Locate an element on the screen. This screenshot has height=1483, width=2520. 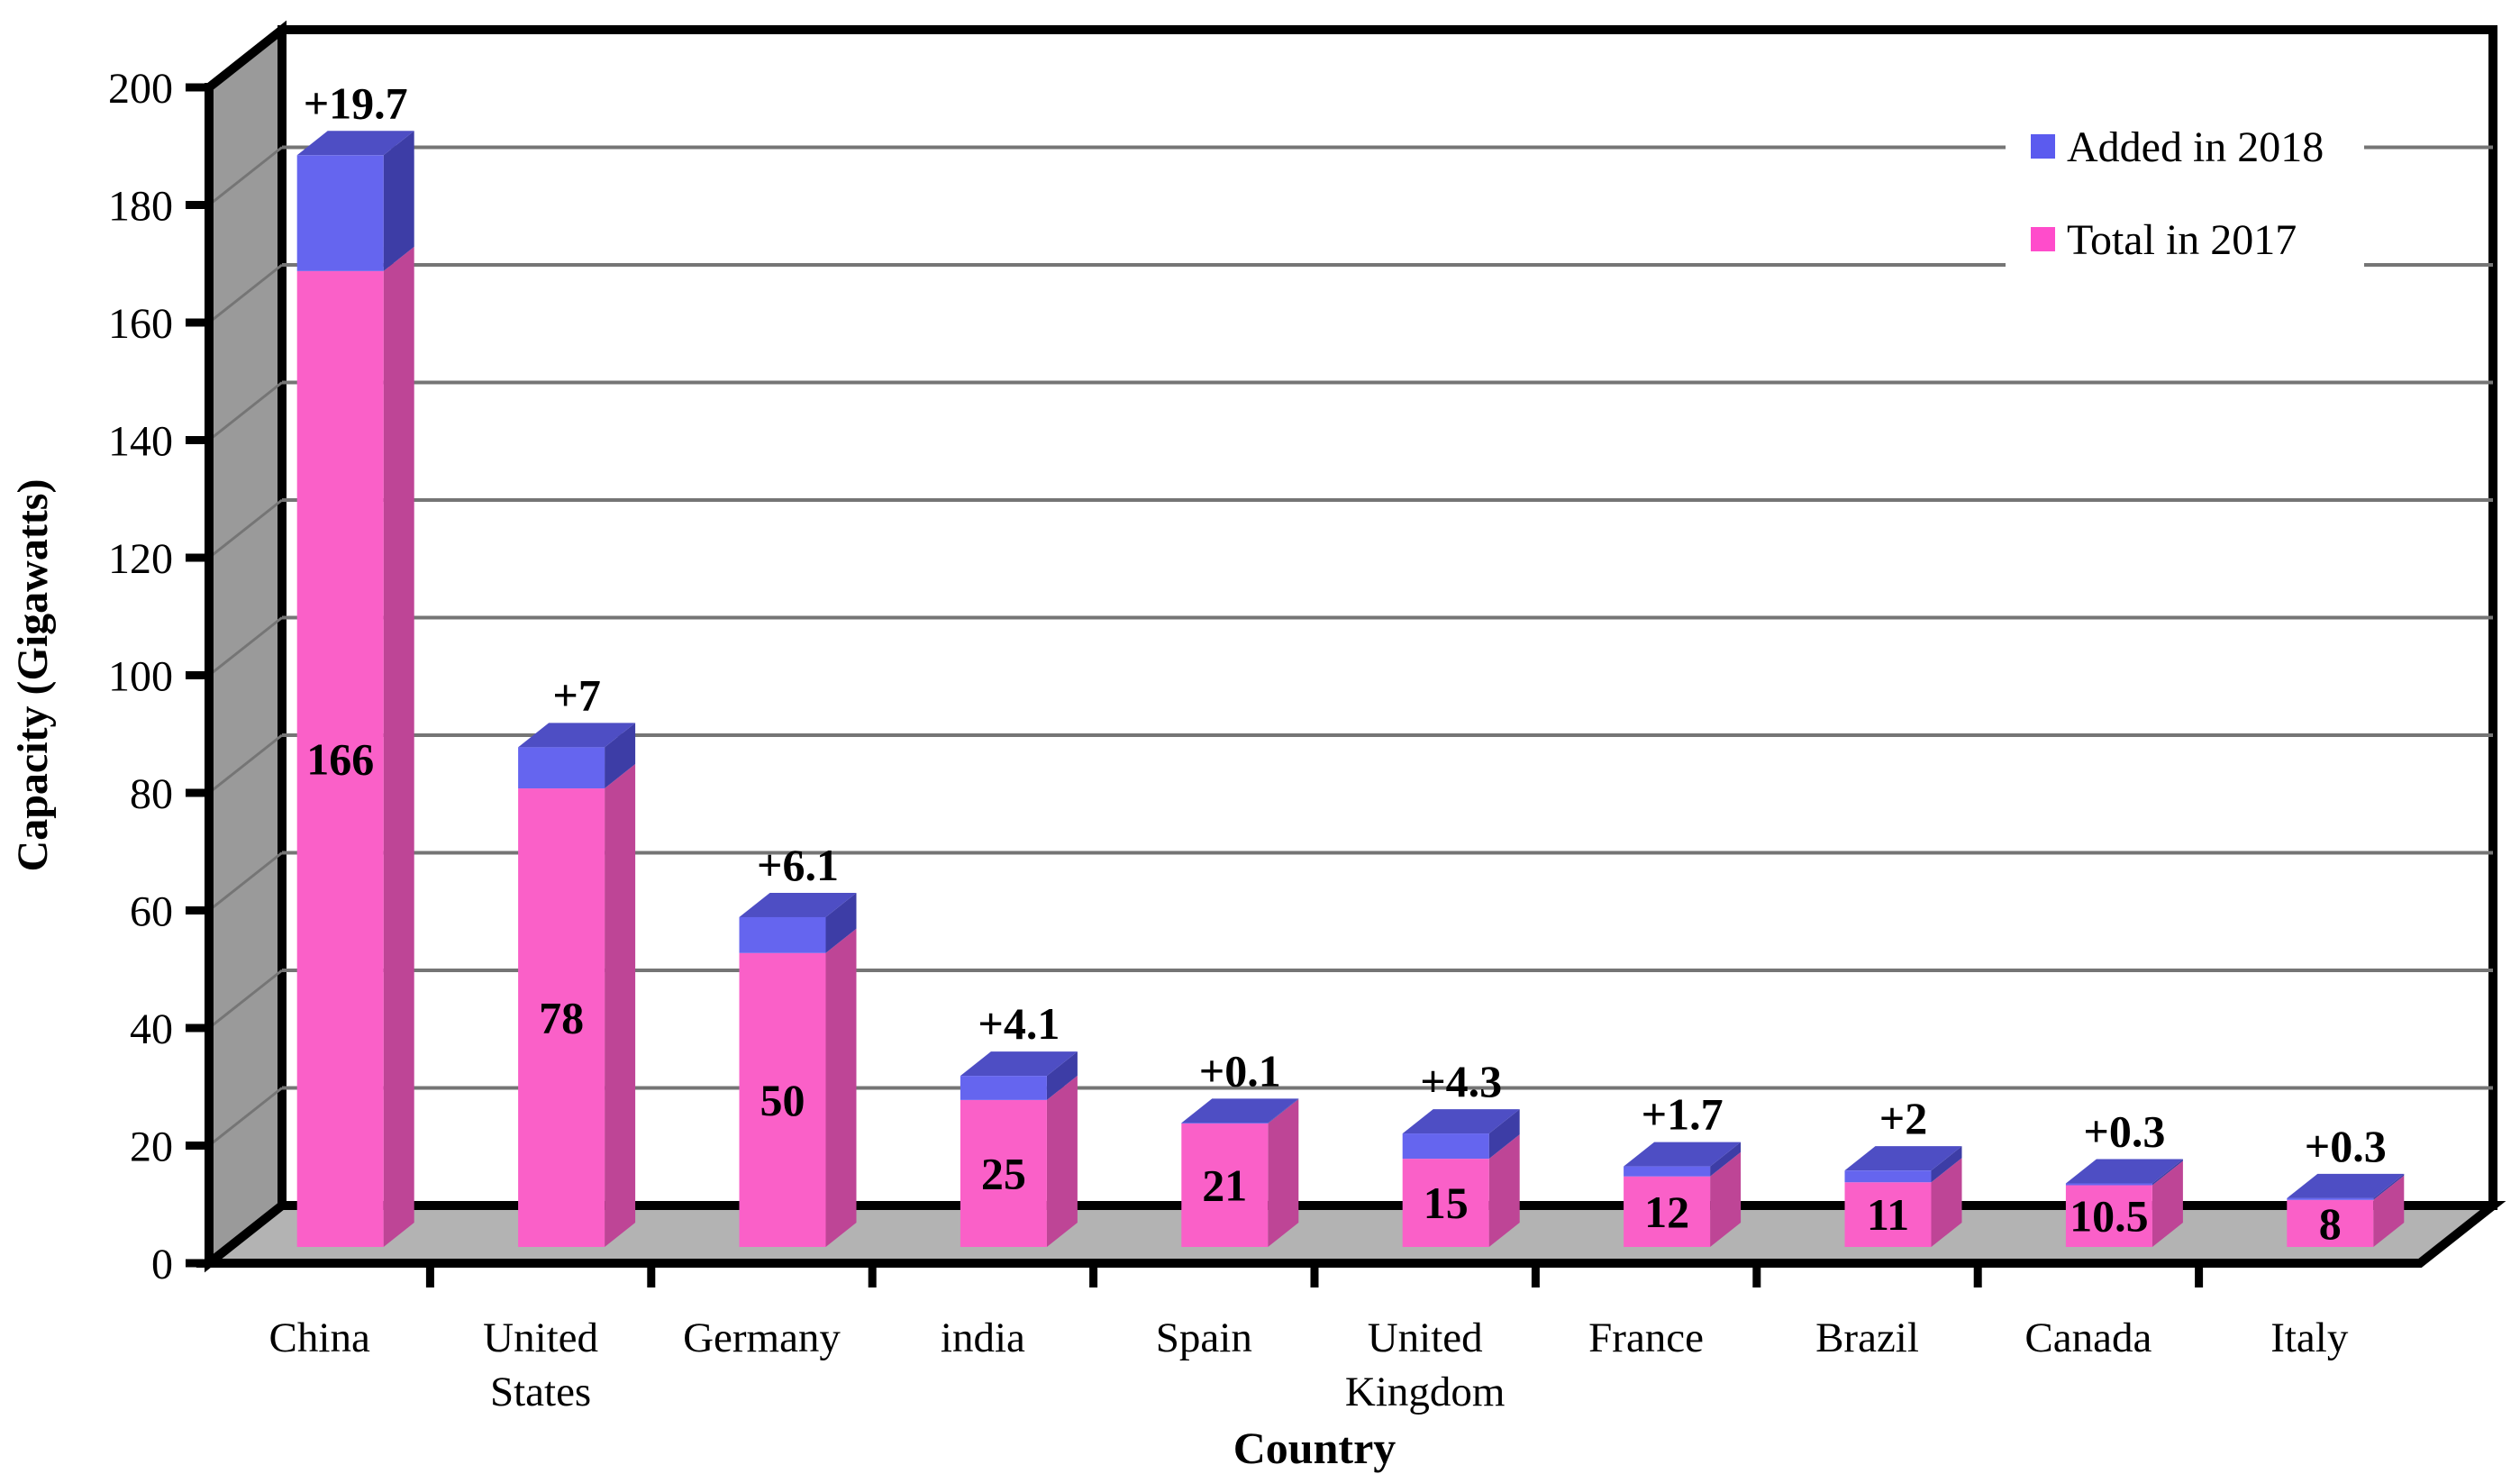
bar-value-label-germany: 50 is located at coordinates (782, 1100).